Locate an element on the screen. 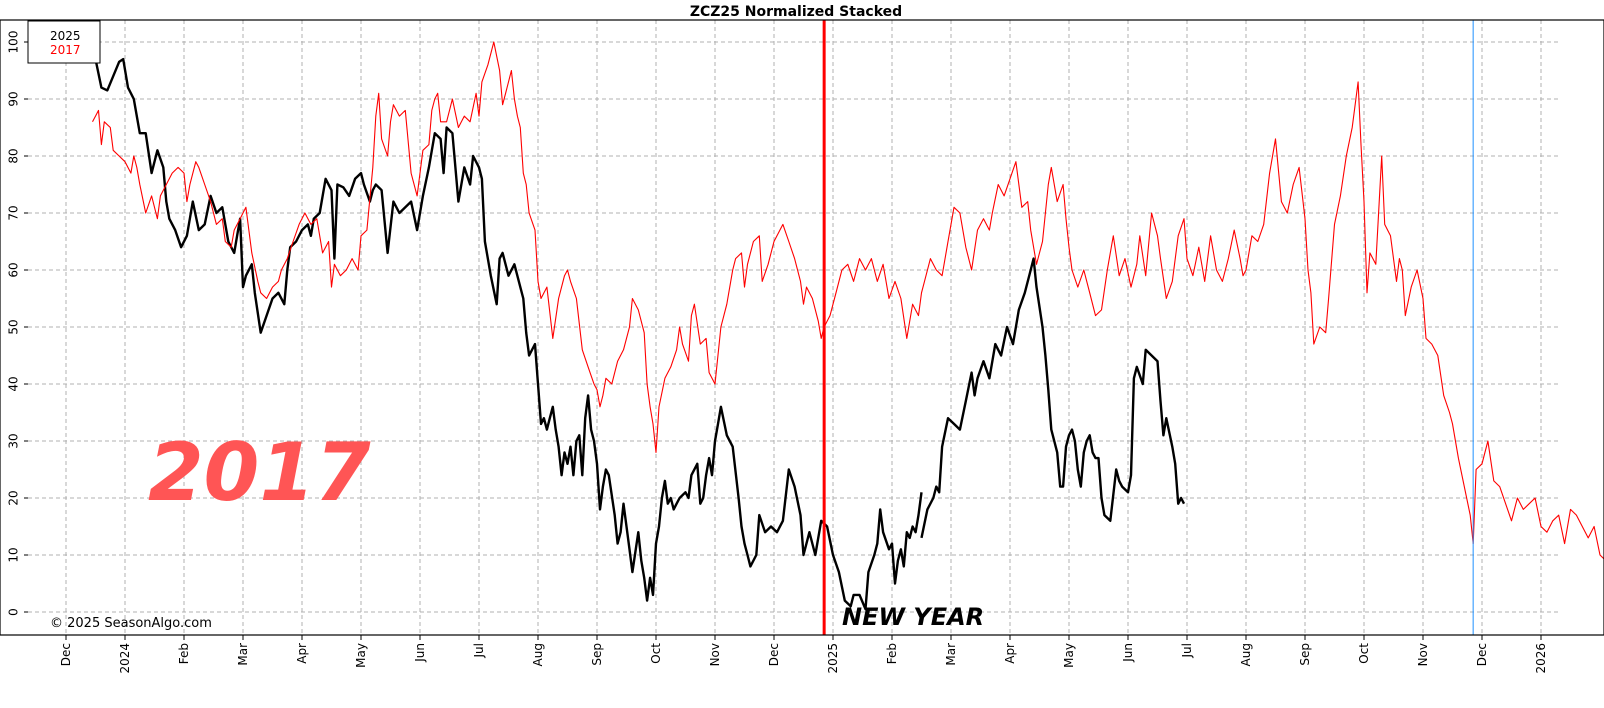 This screenshot has height=708, width=1604. big-year-label: 2017 is located at coordinates (259, 472).